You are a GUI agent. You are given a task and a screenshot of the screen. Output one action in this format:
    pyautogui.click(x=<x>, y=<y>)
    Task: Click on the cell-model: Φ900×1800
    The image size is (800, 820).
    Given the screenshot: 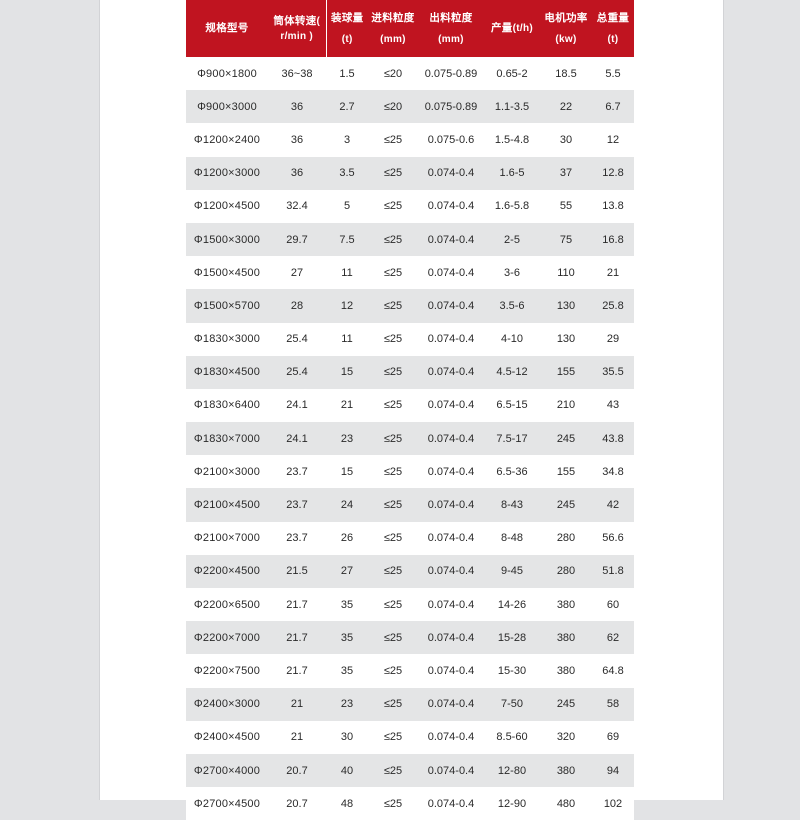 What is the action you would take?
    pyautogui.click(x=227, y=74)
    